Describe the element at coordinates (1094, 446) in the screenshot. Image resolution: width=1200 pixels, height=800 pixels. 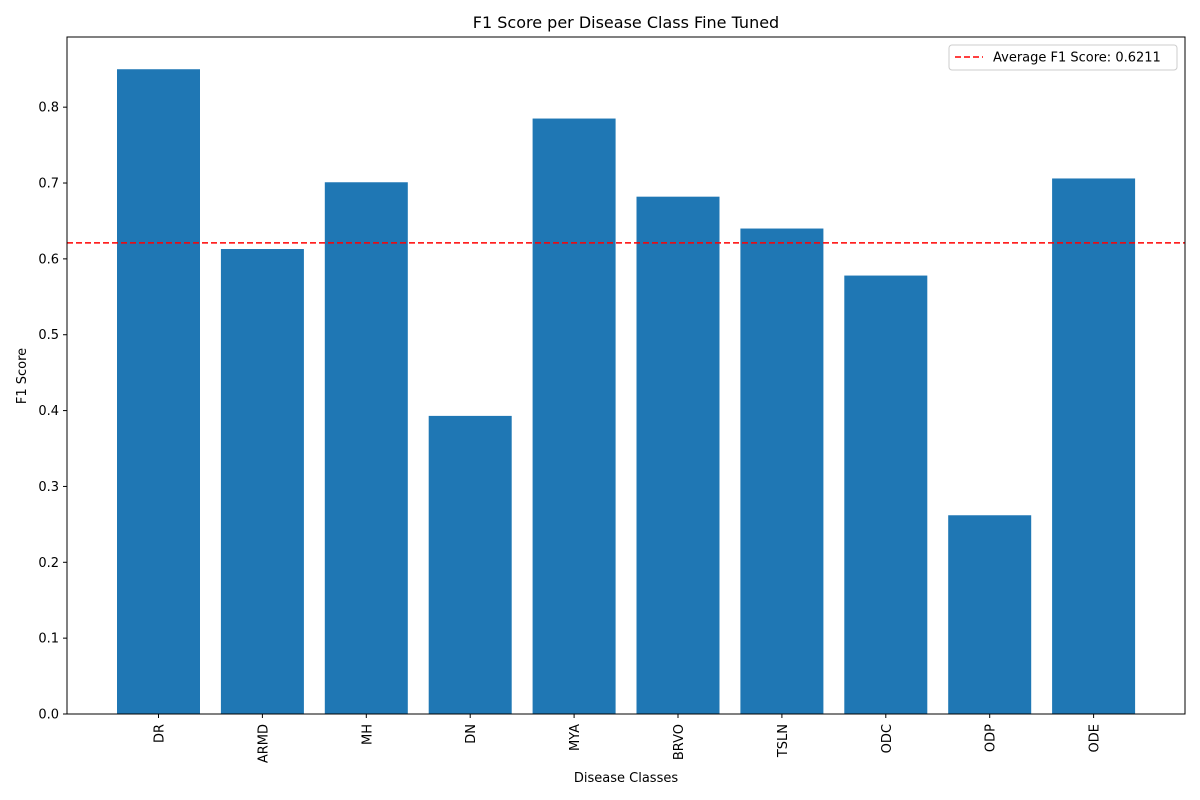
I see `bar-ode` at that location.